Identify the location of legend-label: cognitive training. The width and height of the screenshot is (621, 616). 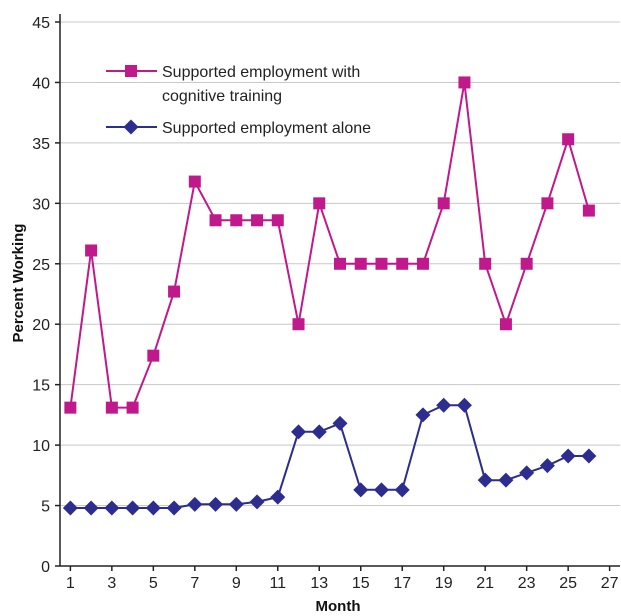
(222, 96).